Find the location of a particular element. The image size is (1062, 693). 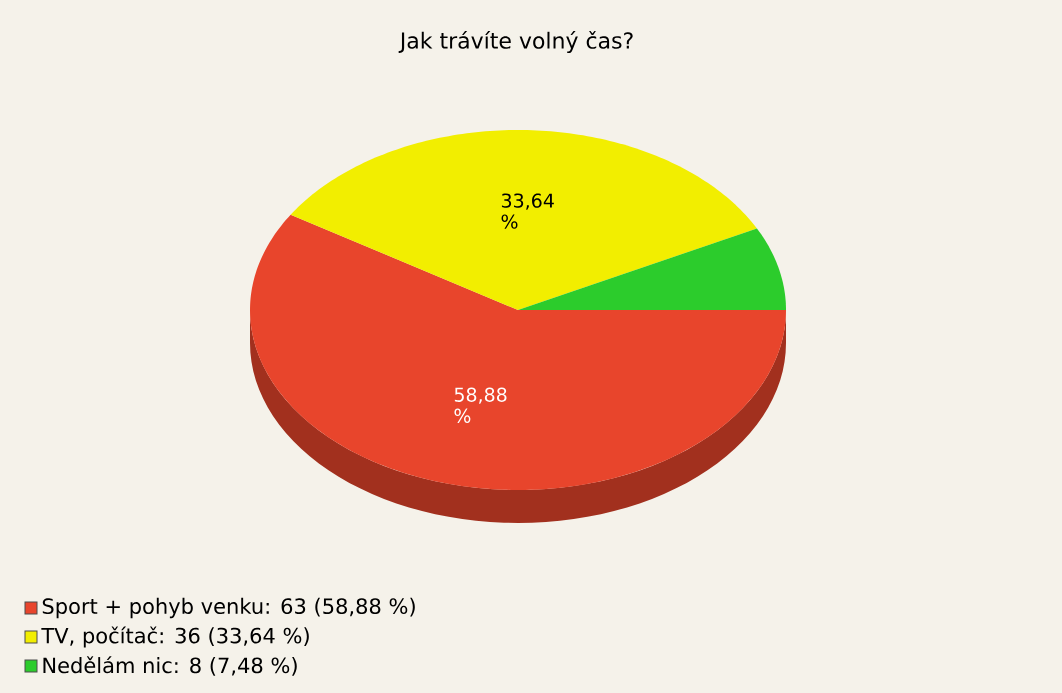

chart-title: Jak trávíte volný čas? is located at coordinates (515, 42).